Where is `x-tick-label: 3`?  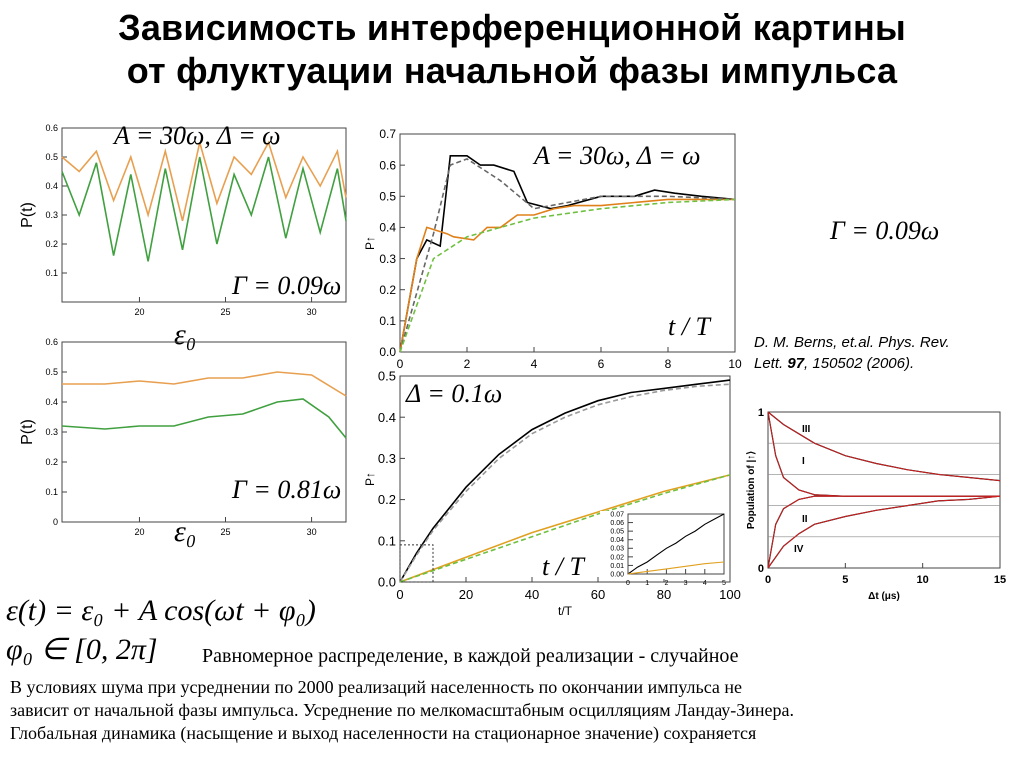 x-tick-label: 3 is located at coordinates (686, 583).